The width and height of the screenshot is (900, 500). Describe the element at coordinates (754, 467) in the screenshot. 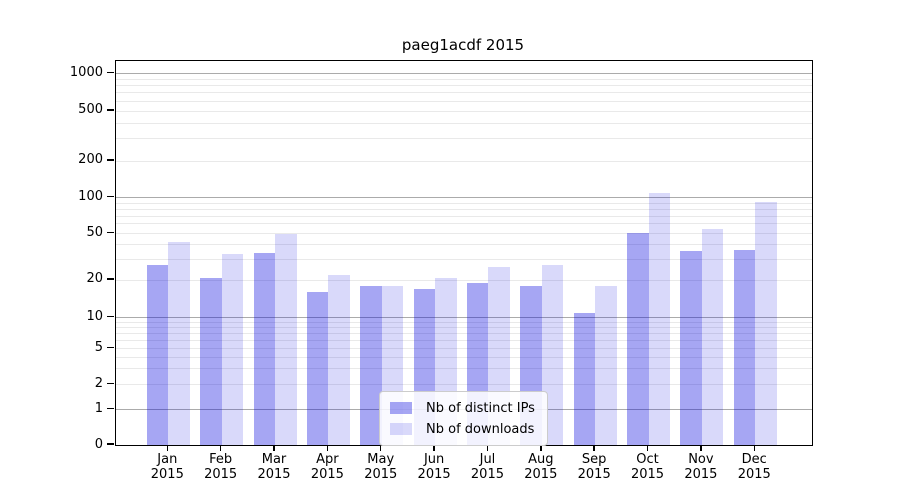

I see `x-tick-label-dec: Dec 2015` at that location.